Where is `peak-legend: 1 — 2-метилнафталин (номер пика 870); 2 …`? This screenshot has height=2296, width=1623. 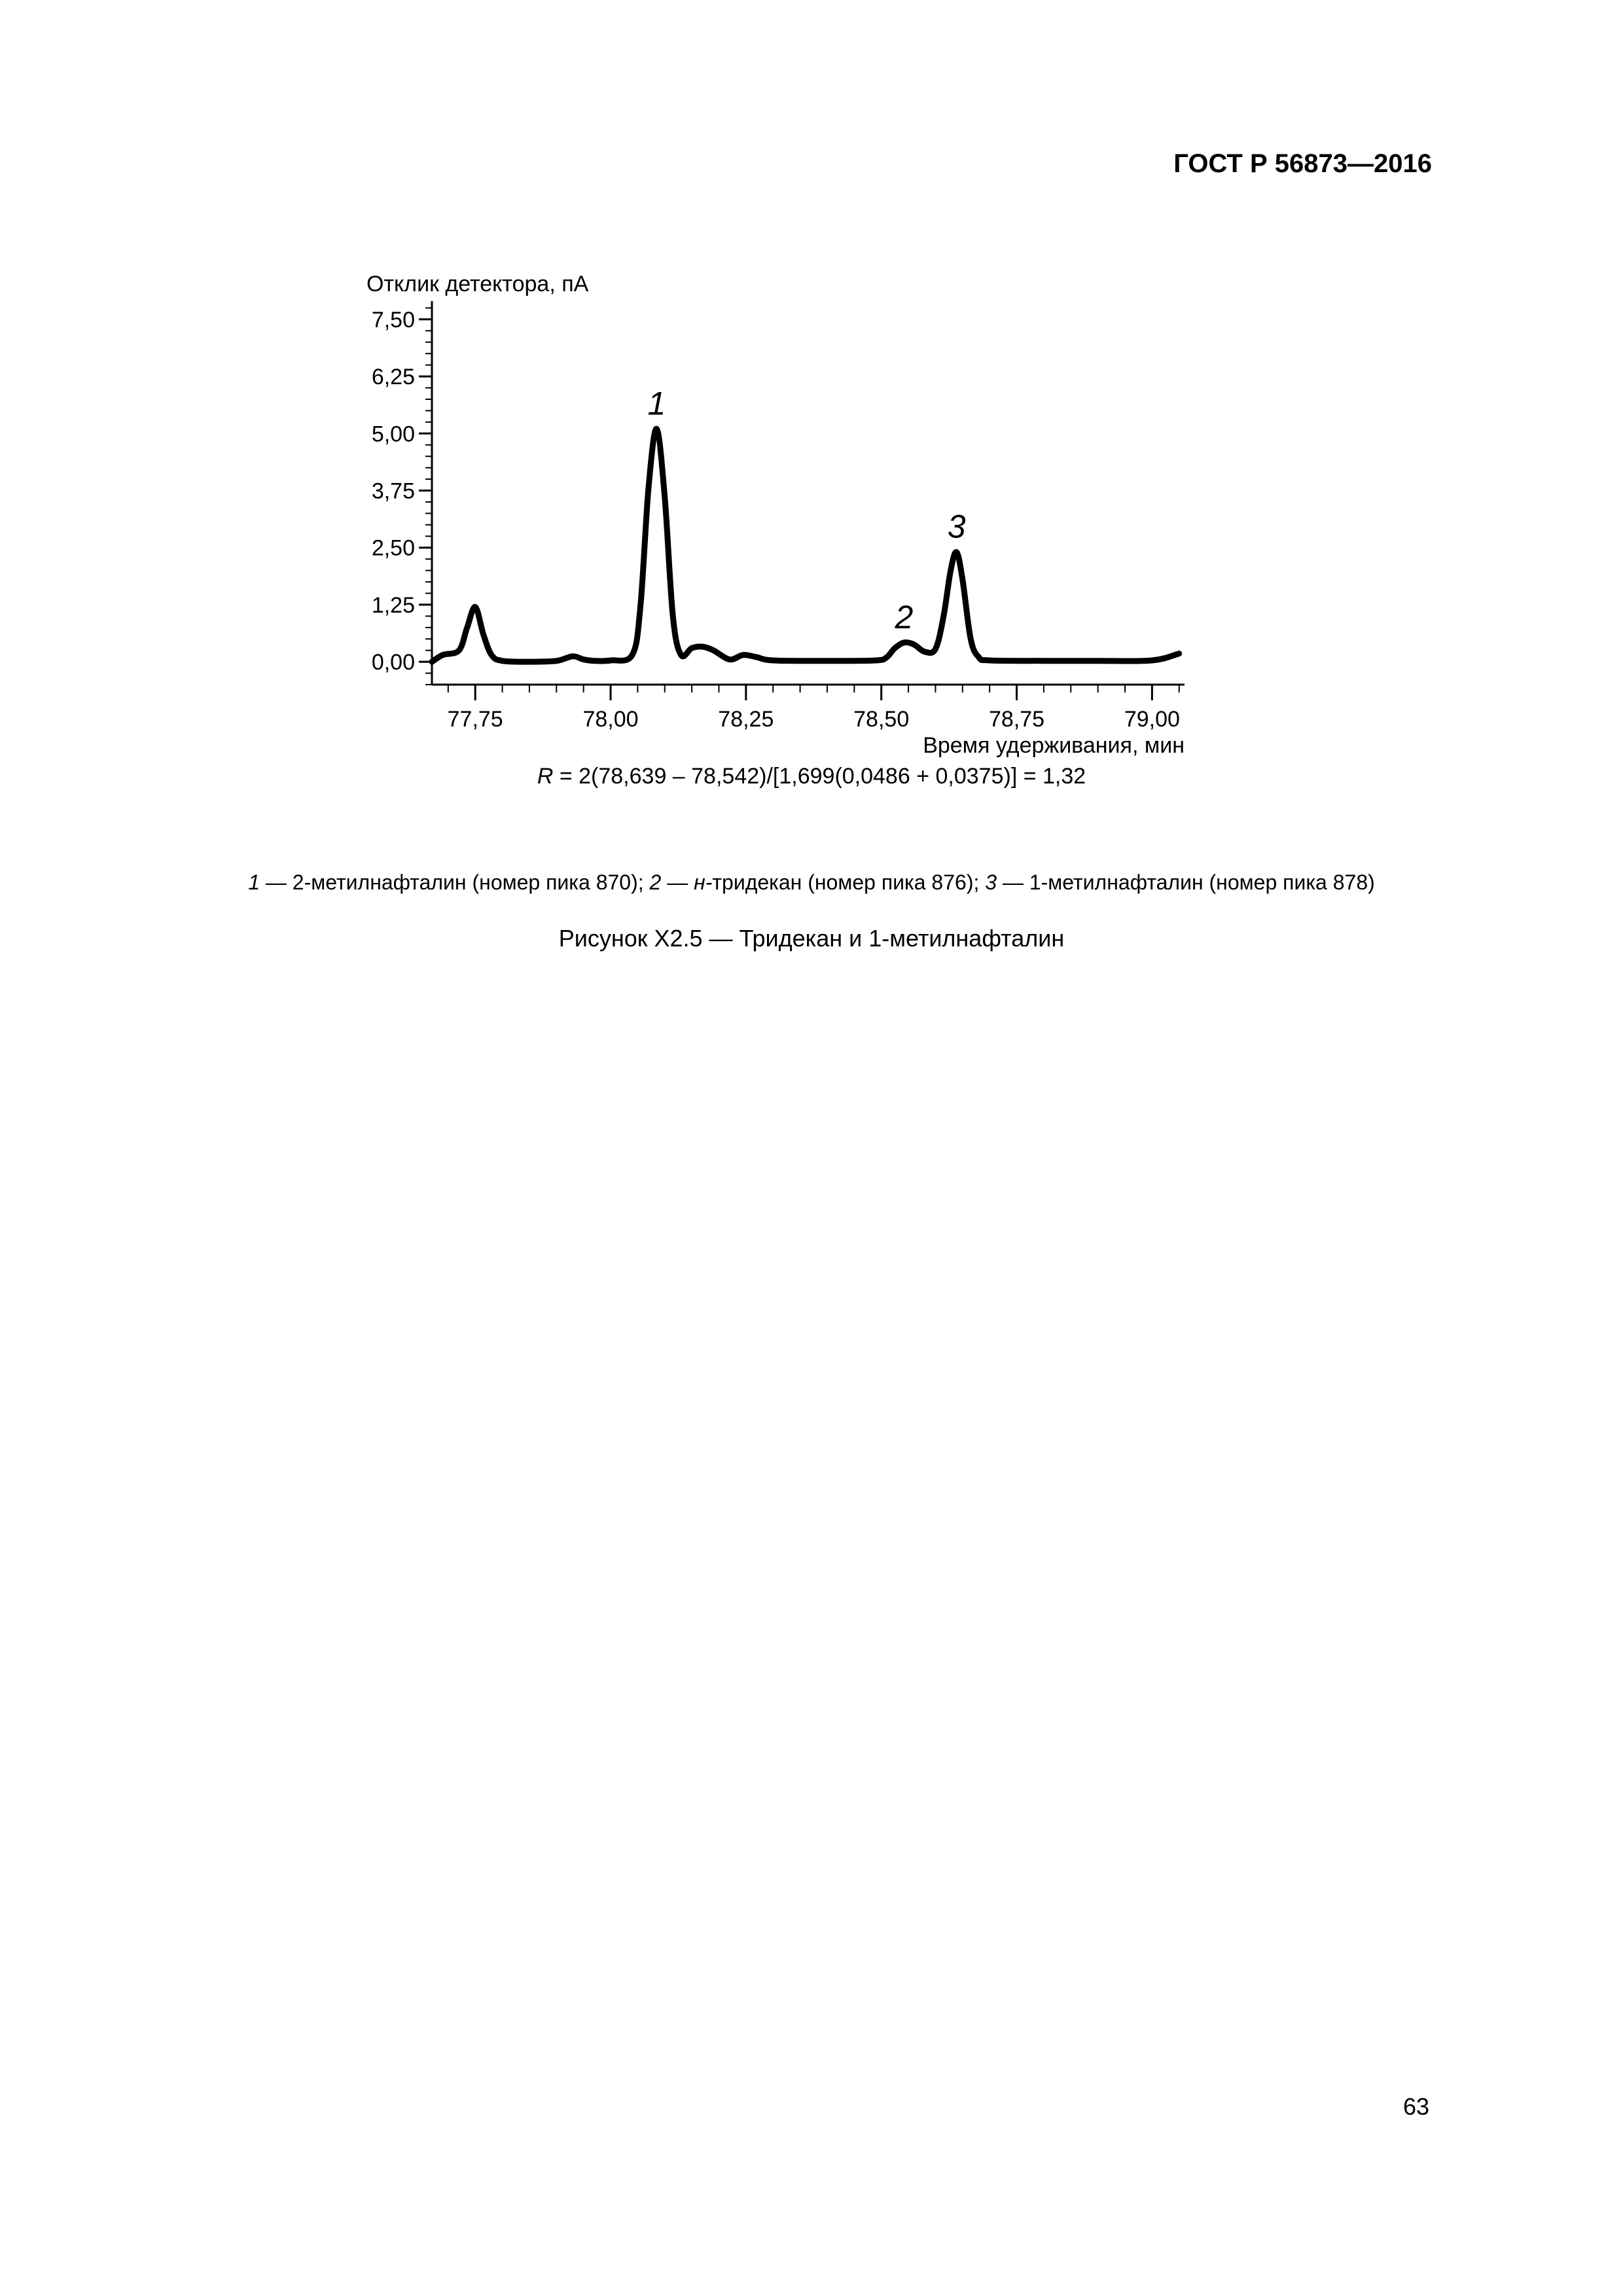 peak-legend: 1 — 2-метилнафталин (номер пика 870); 2 … is located at coordinates (811, 882).